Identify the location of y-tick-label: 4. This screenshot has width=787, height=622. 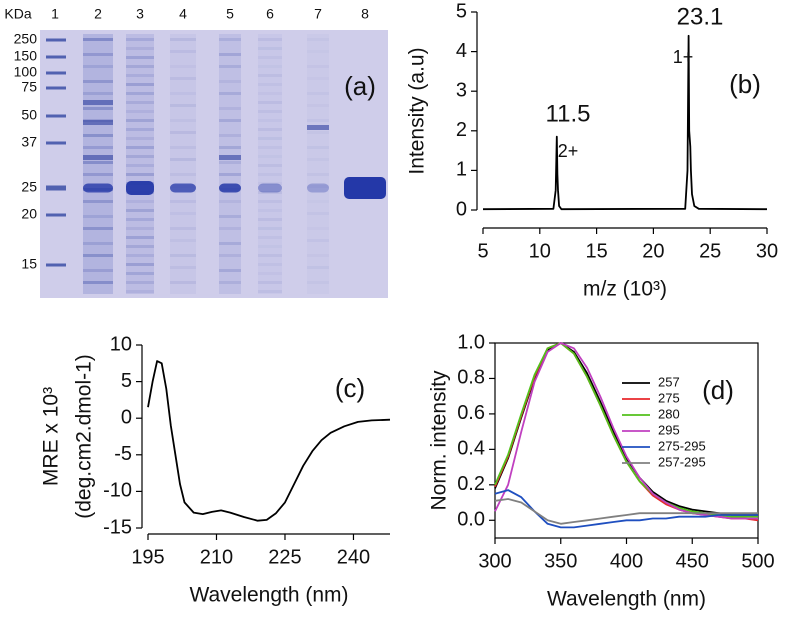
(461, 51).